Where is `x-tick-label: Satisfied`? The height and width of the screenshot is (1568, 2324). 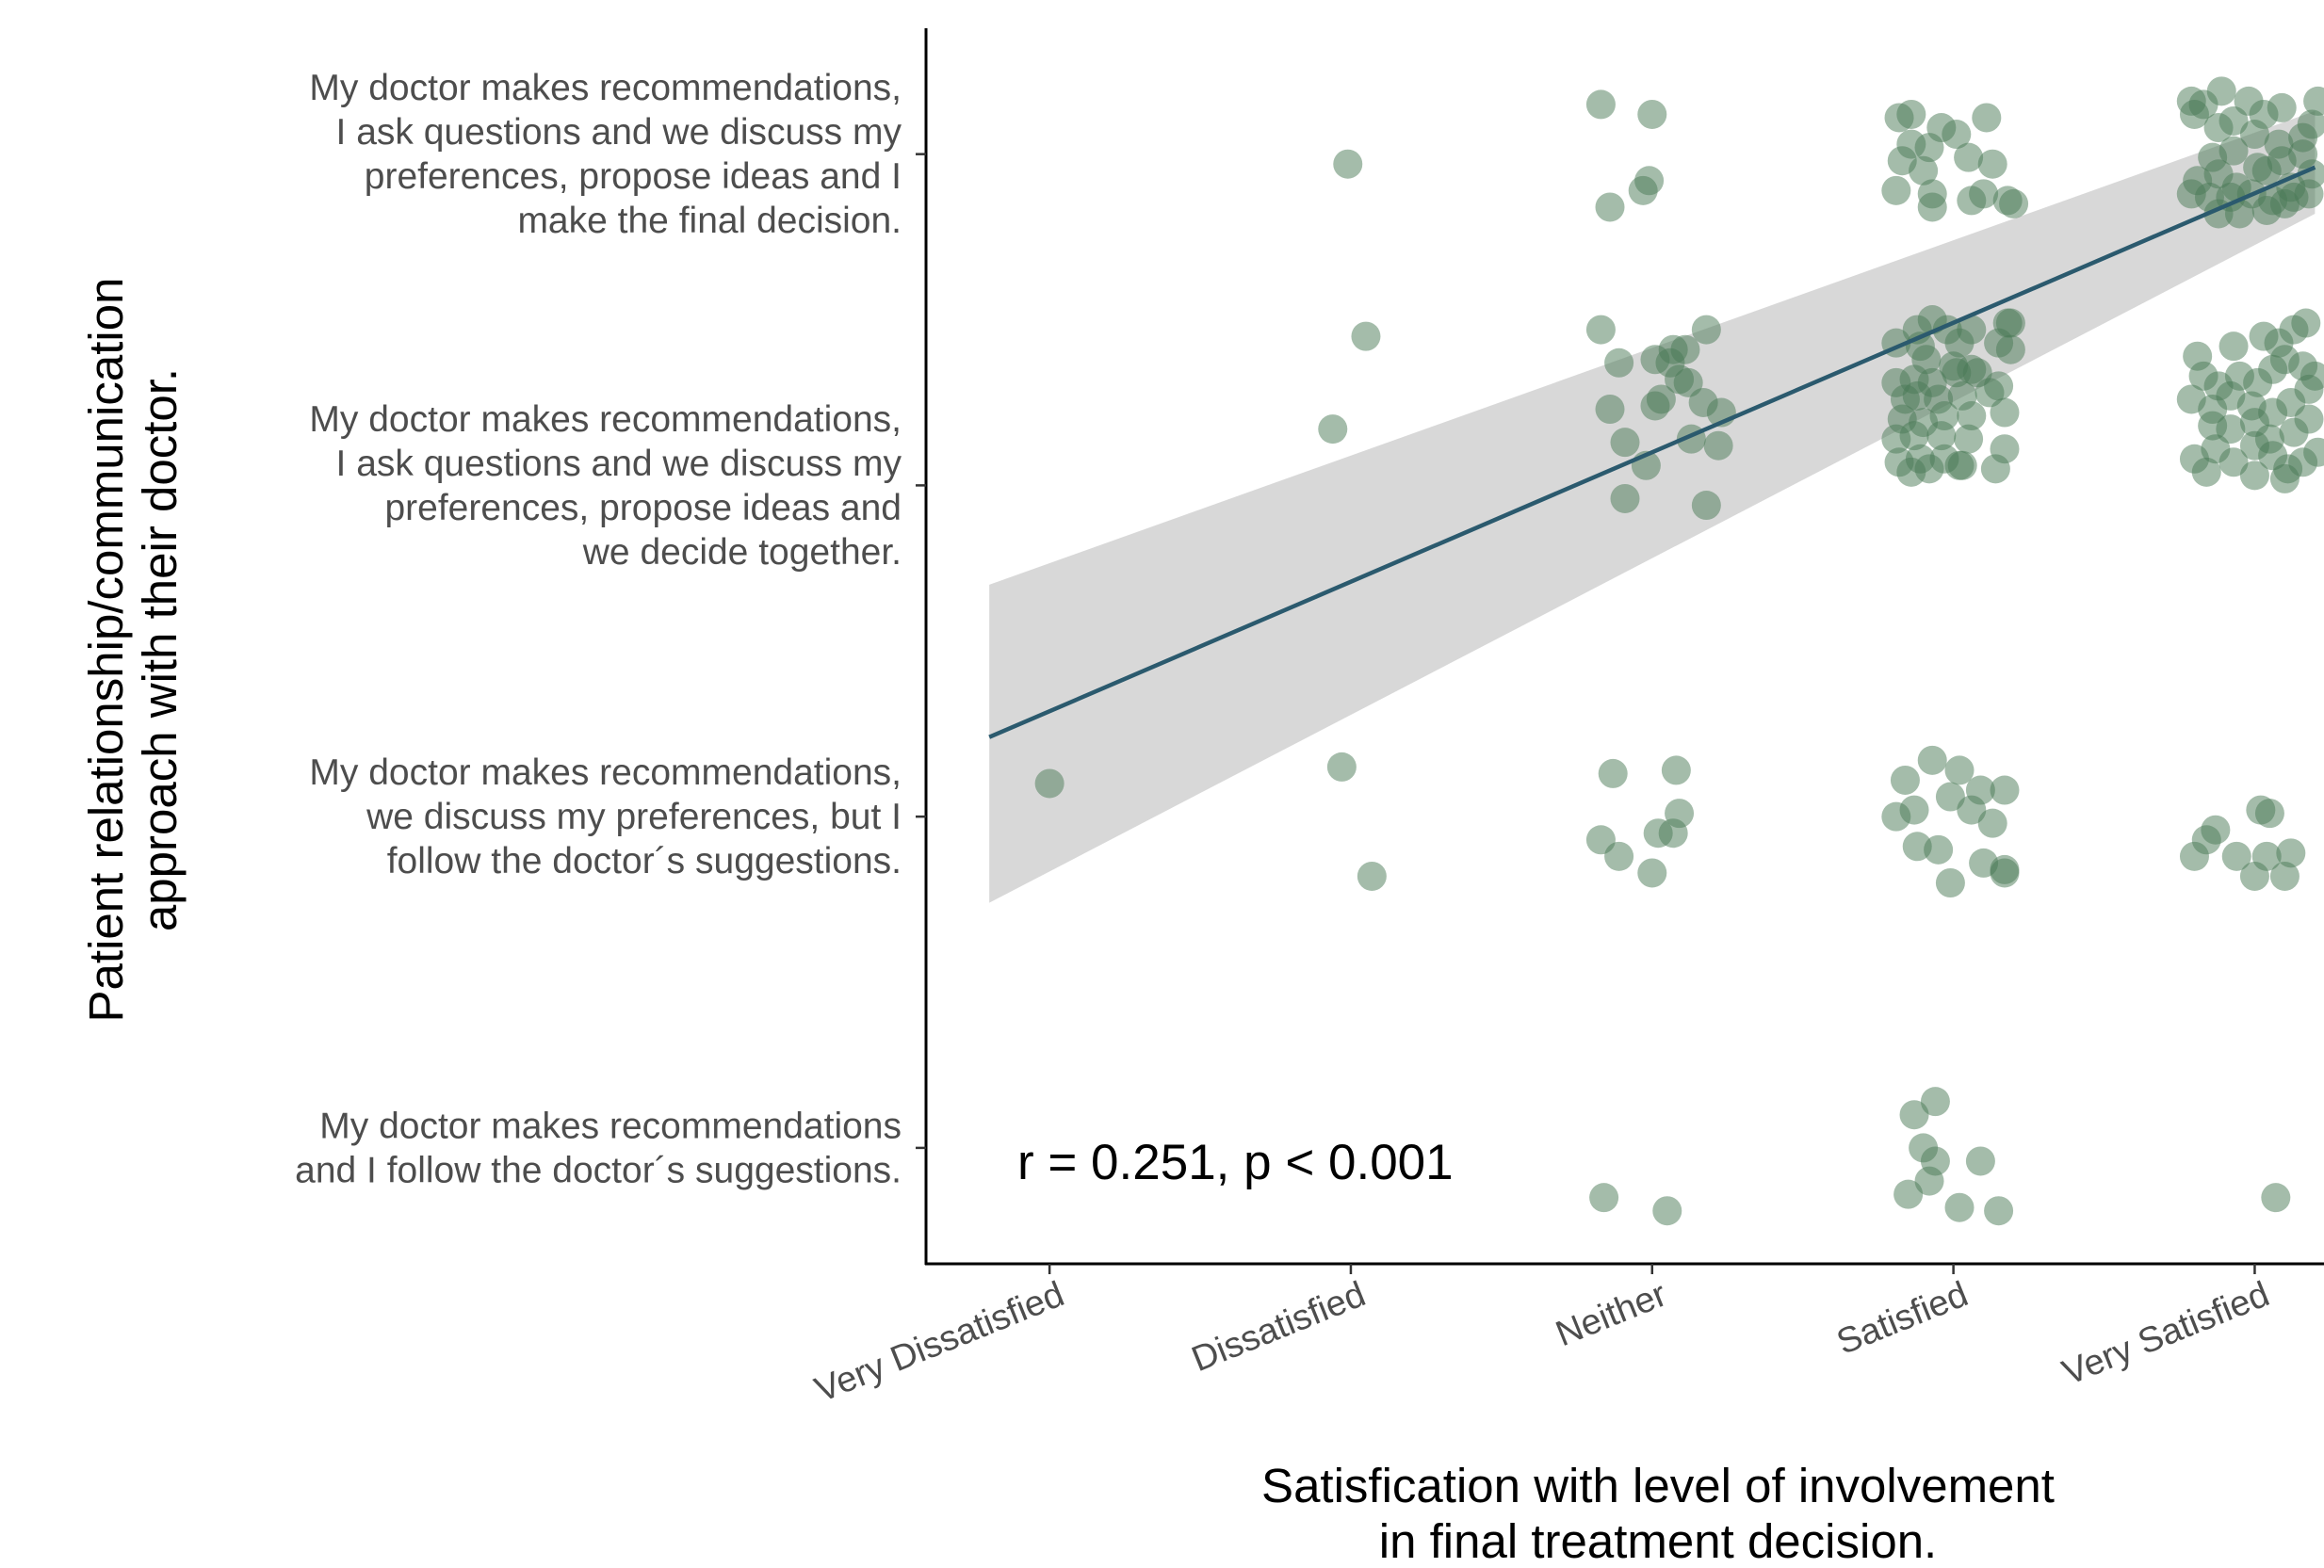 x-tick-label: Satisfied is located at coordinates (1903, 1318).